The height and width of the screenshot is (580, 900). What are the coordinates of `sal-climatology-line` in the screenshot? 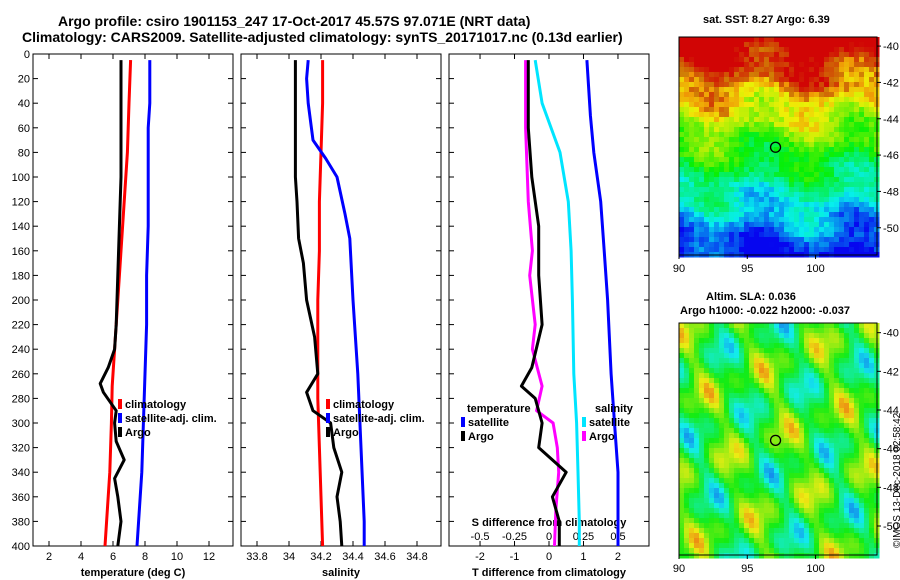 It's located at (320, 303).